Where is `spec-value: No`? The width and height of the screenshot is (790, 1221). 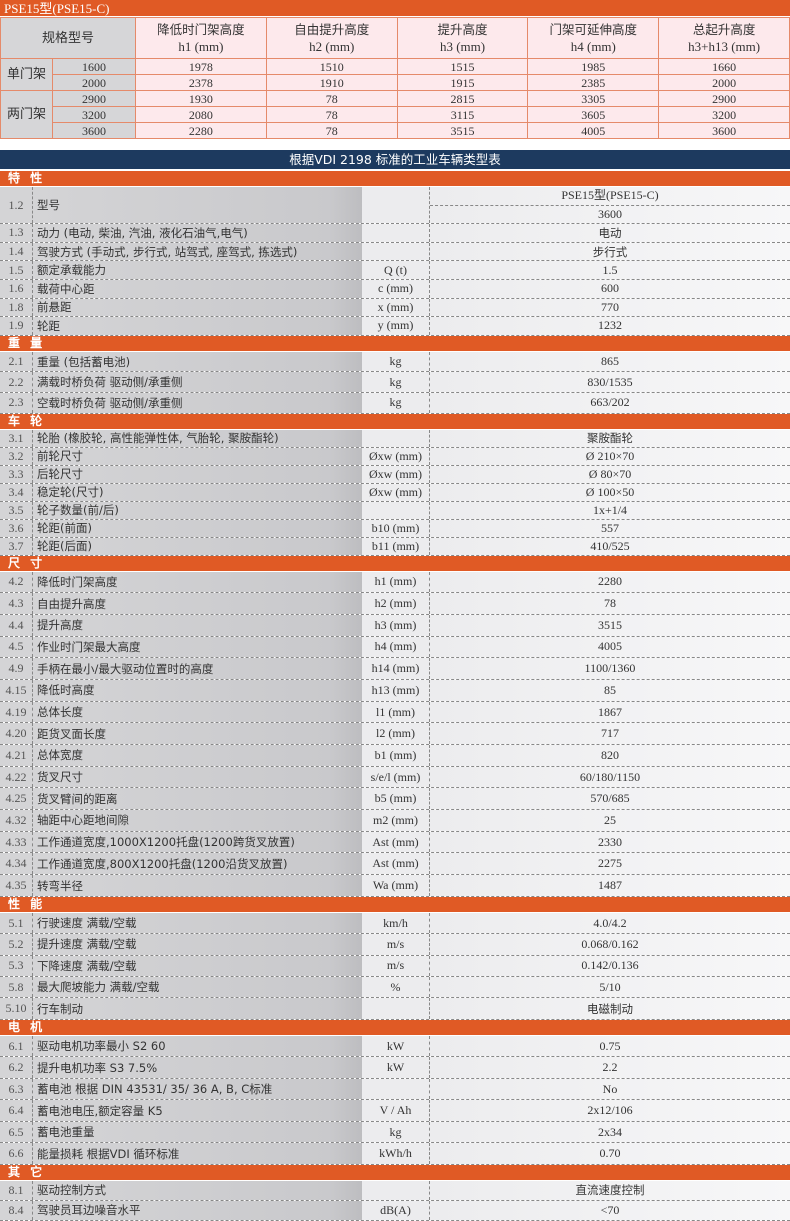 spec-value: No is located at coordinates (610, 1089).